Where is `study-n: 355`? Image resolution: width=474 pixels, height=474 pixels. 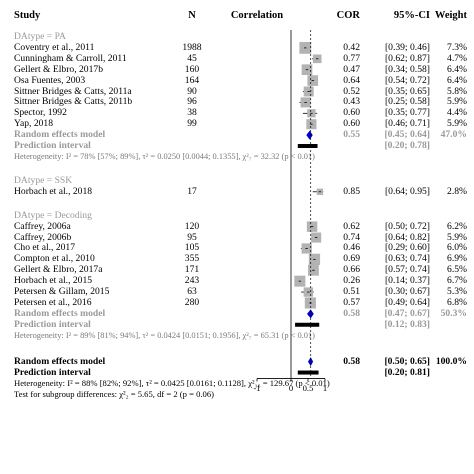 study-n: 355 is located at coordinates (192, 259).